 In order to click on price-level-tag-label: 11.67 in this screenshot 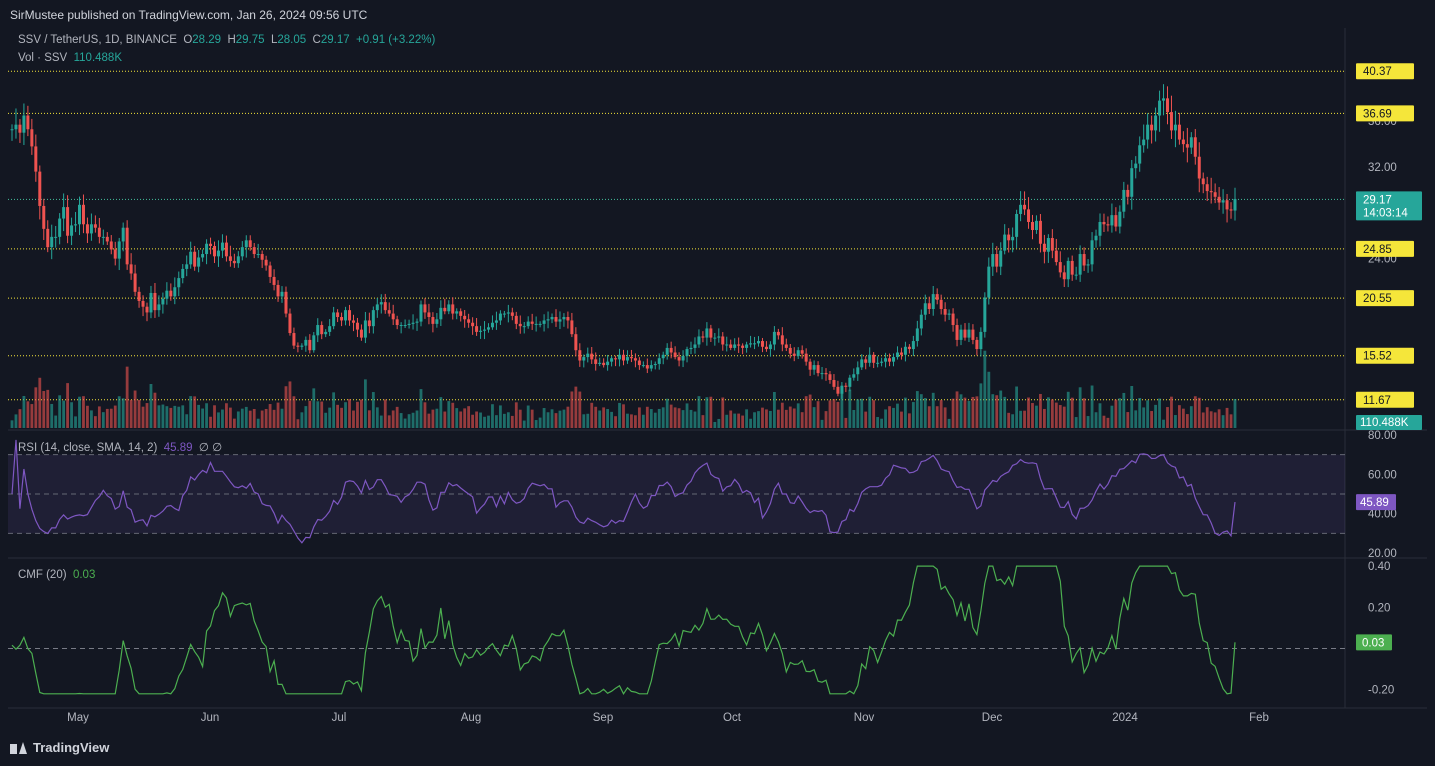, I will do `click(1377, 401)`.